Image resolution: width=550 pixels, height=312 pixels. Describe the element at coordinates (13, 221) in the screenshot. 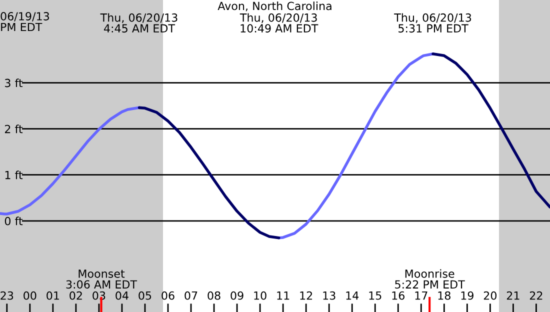

I see `y-tick-label: 0 ft` at that location.